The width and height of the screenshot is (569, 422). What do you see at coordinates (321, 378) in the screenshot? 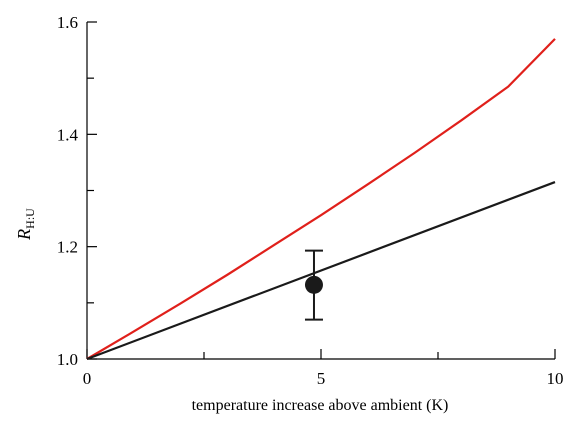
I see `x-tick-label: 5` at bounding box center [321, 378].